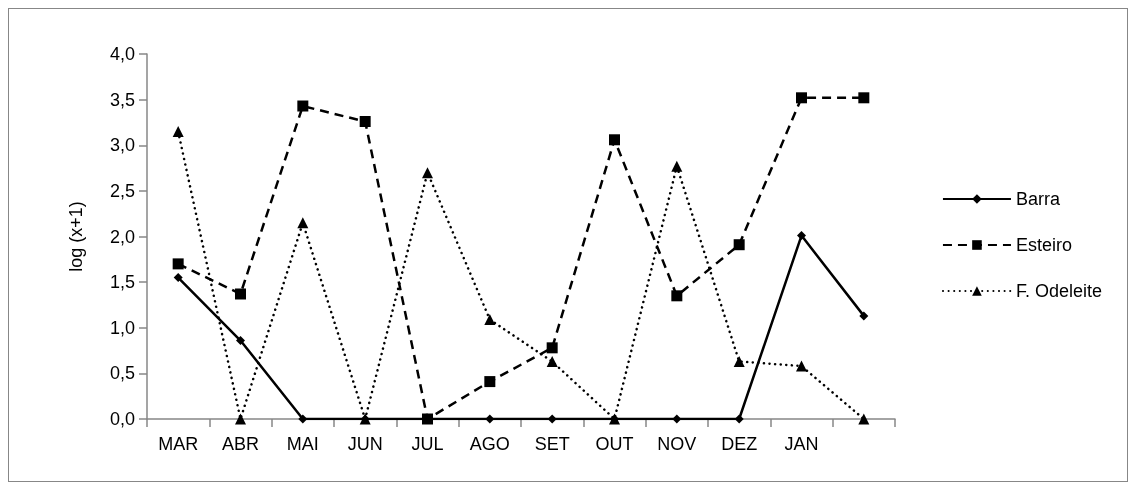 This screenshot has width=1136, height=490. I want to click on x-tick-label: DEZ, so click(739, 444).